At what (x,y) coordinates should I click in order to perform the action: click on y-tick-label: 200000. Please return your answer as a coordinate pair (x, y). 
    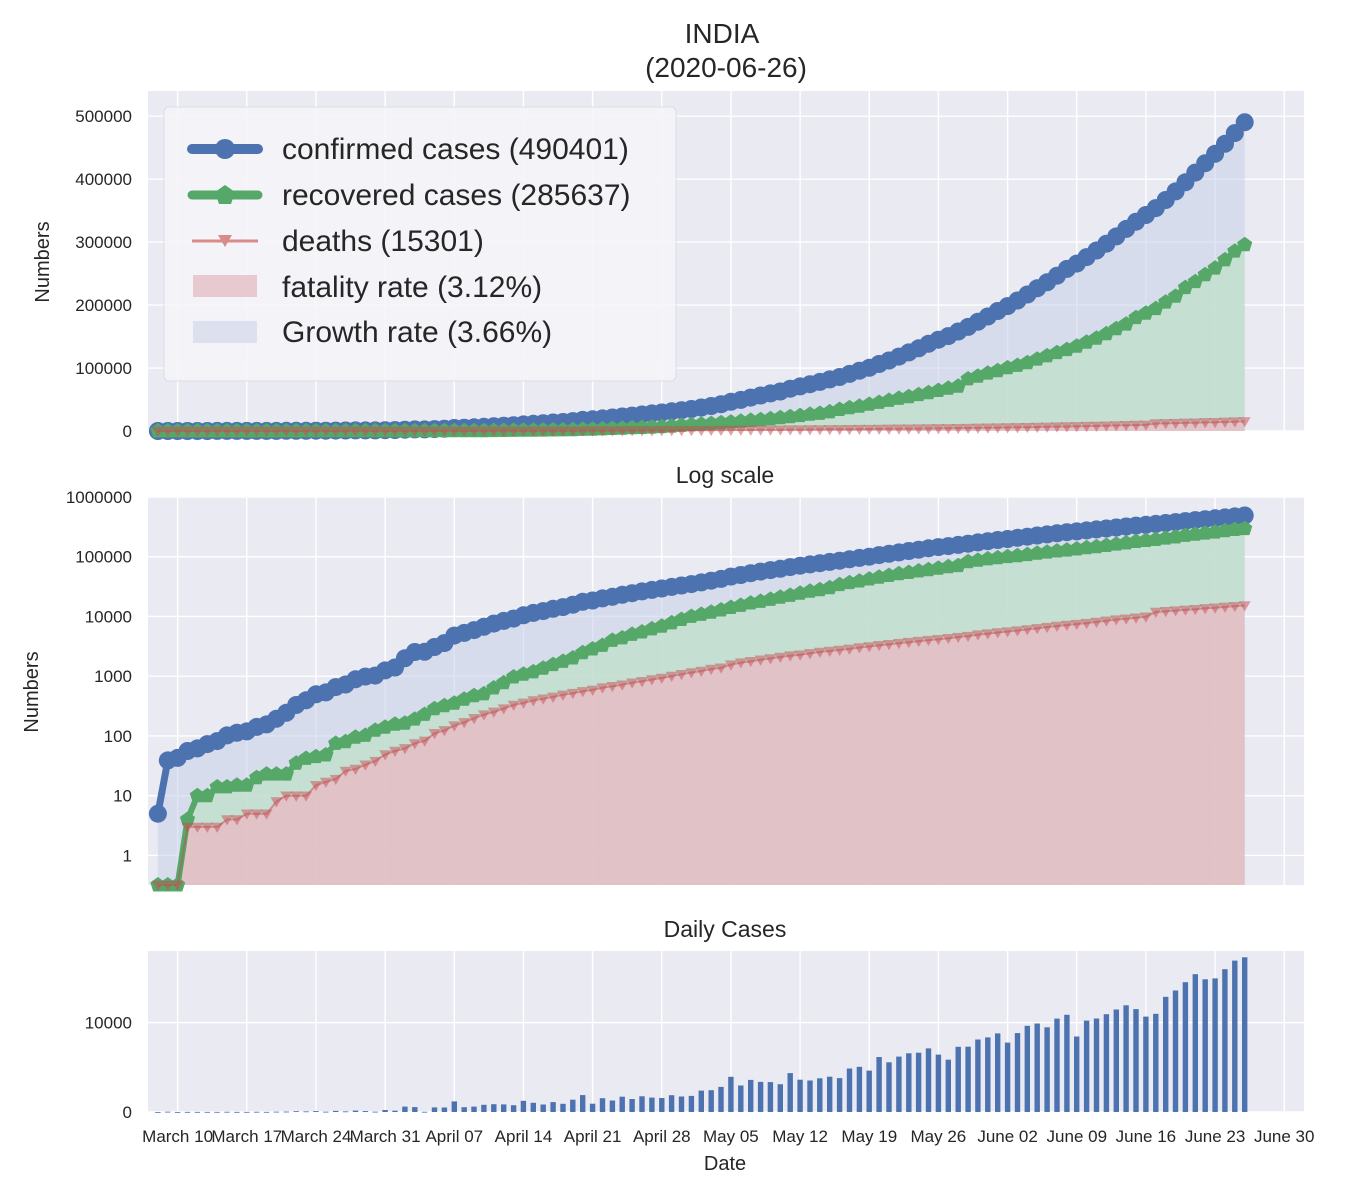
    Looking at the image, I should click on (103, 305).